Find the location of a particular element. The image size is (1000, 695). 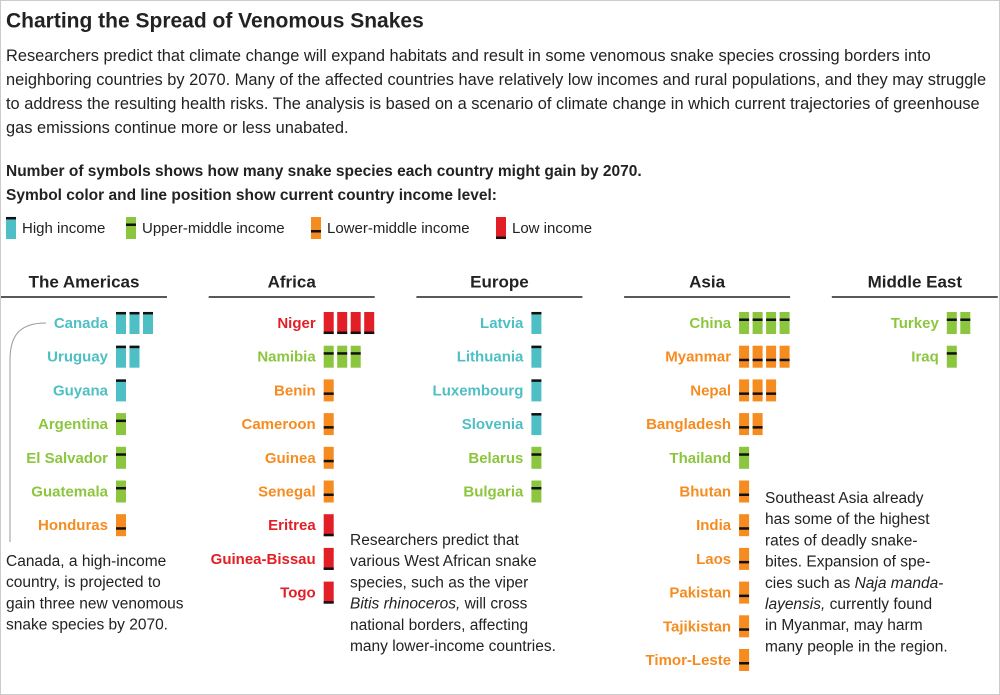

annotation-text: country, is projected to is located at coordinates (83, 582).